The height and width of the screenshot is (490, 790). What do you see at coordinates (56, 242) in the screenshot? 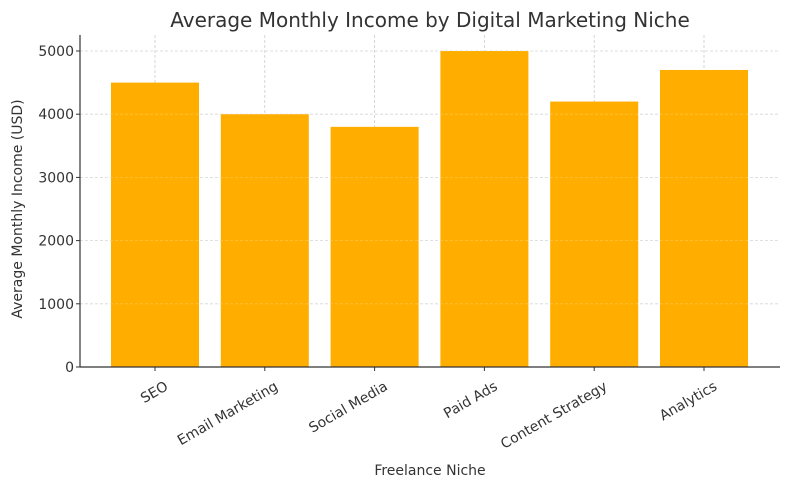
I see `y-tick-label: 2000` at bounding box center [56, 242].